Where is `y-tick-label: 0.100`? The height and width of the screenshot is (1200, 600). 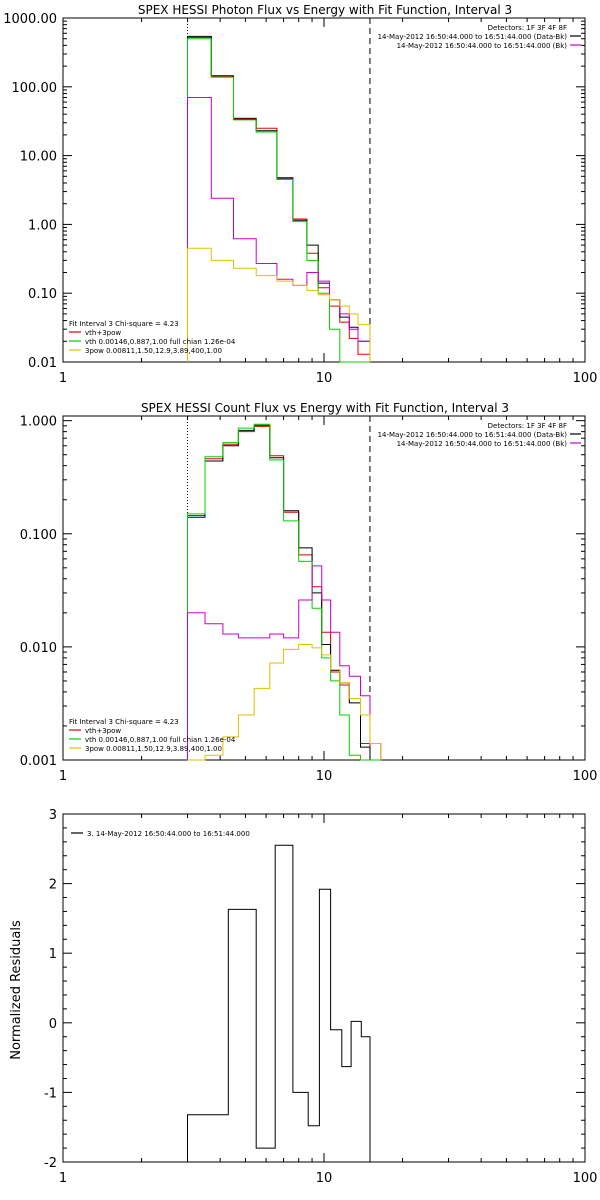
y-tick-label: 0.100 is located at coordinates (38, 535).